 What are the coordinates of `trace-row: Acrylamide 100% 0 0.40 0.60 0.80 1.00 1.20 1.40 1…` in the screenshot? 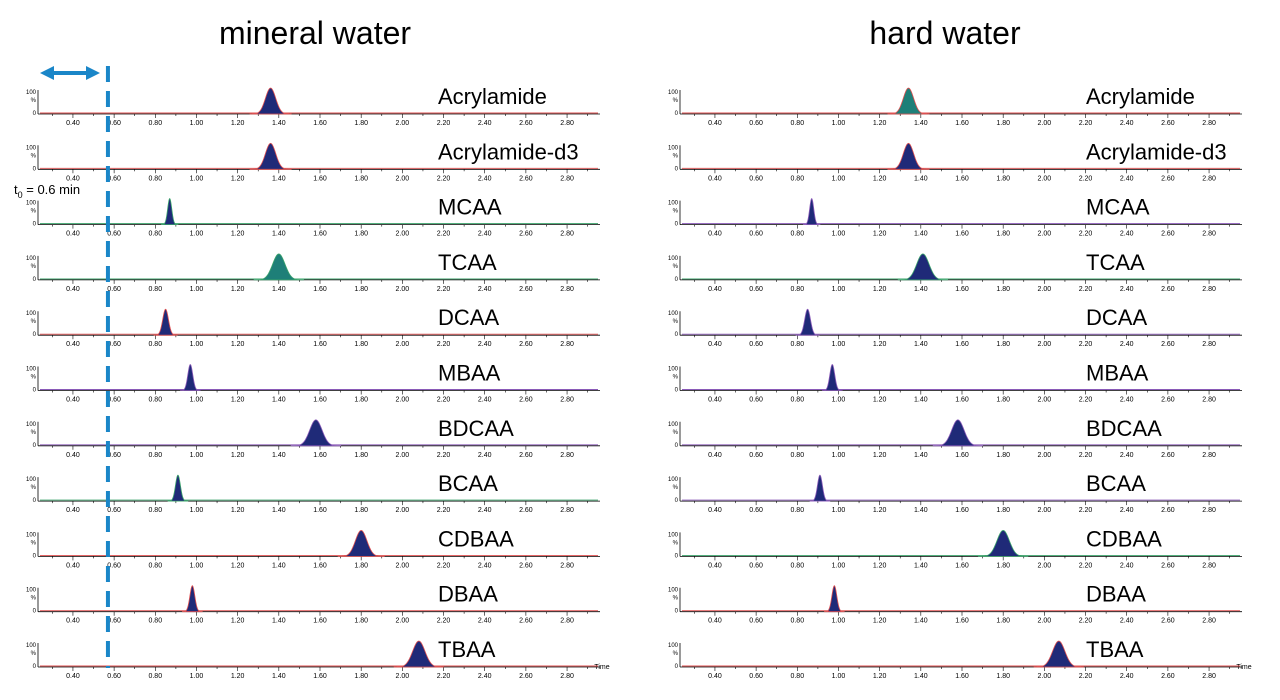 It's located at (955, 105).